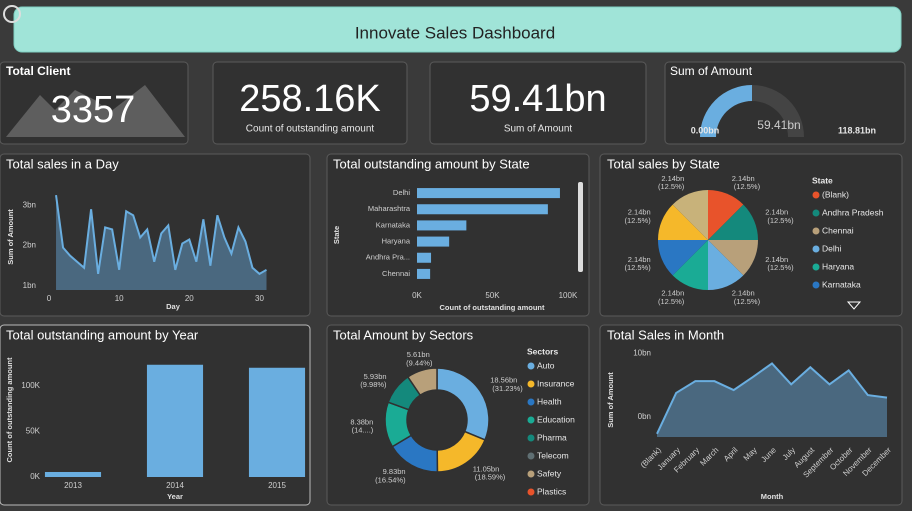 This screenshot has width=912, height=511. I want to click on chart-title: Total Sales in Month, so click(665, 334).